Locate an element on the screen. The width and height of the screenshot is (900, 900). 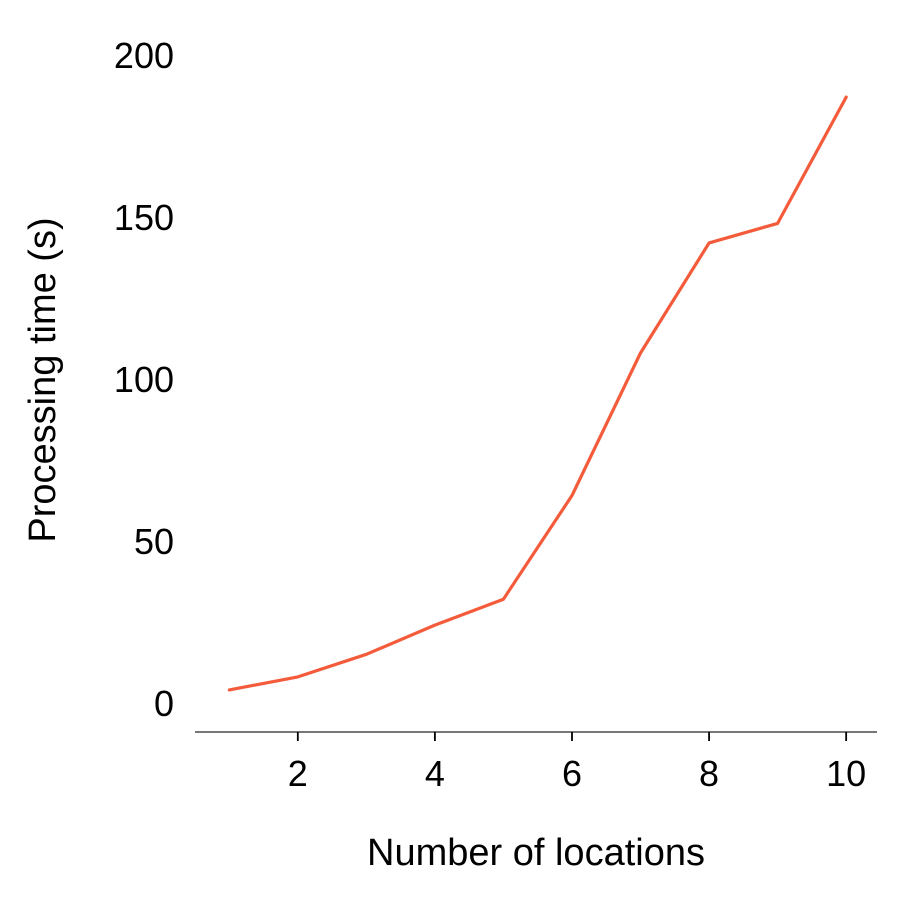
x-tick-label: 10 is located at coordinates (846, 773).